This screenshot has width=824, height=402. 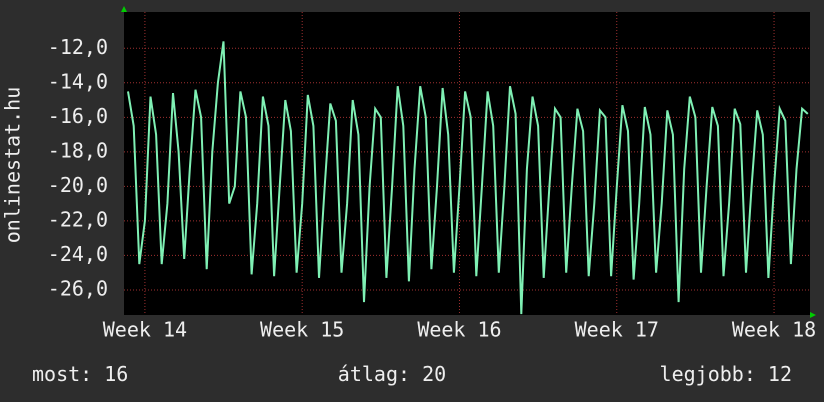 I want to click on stat: átlag: 20, so click(x=392, y=374).